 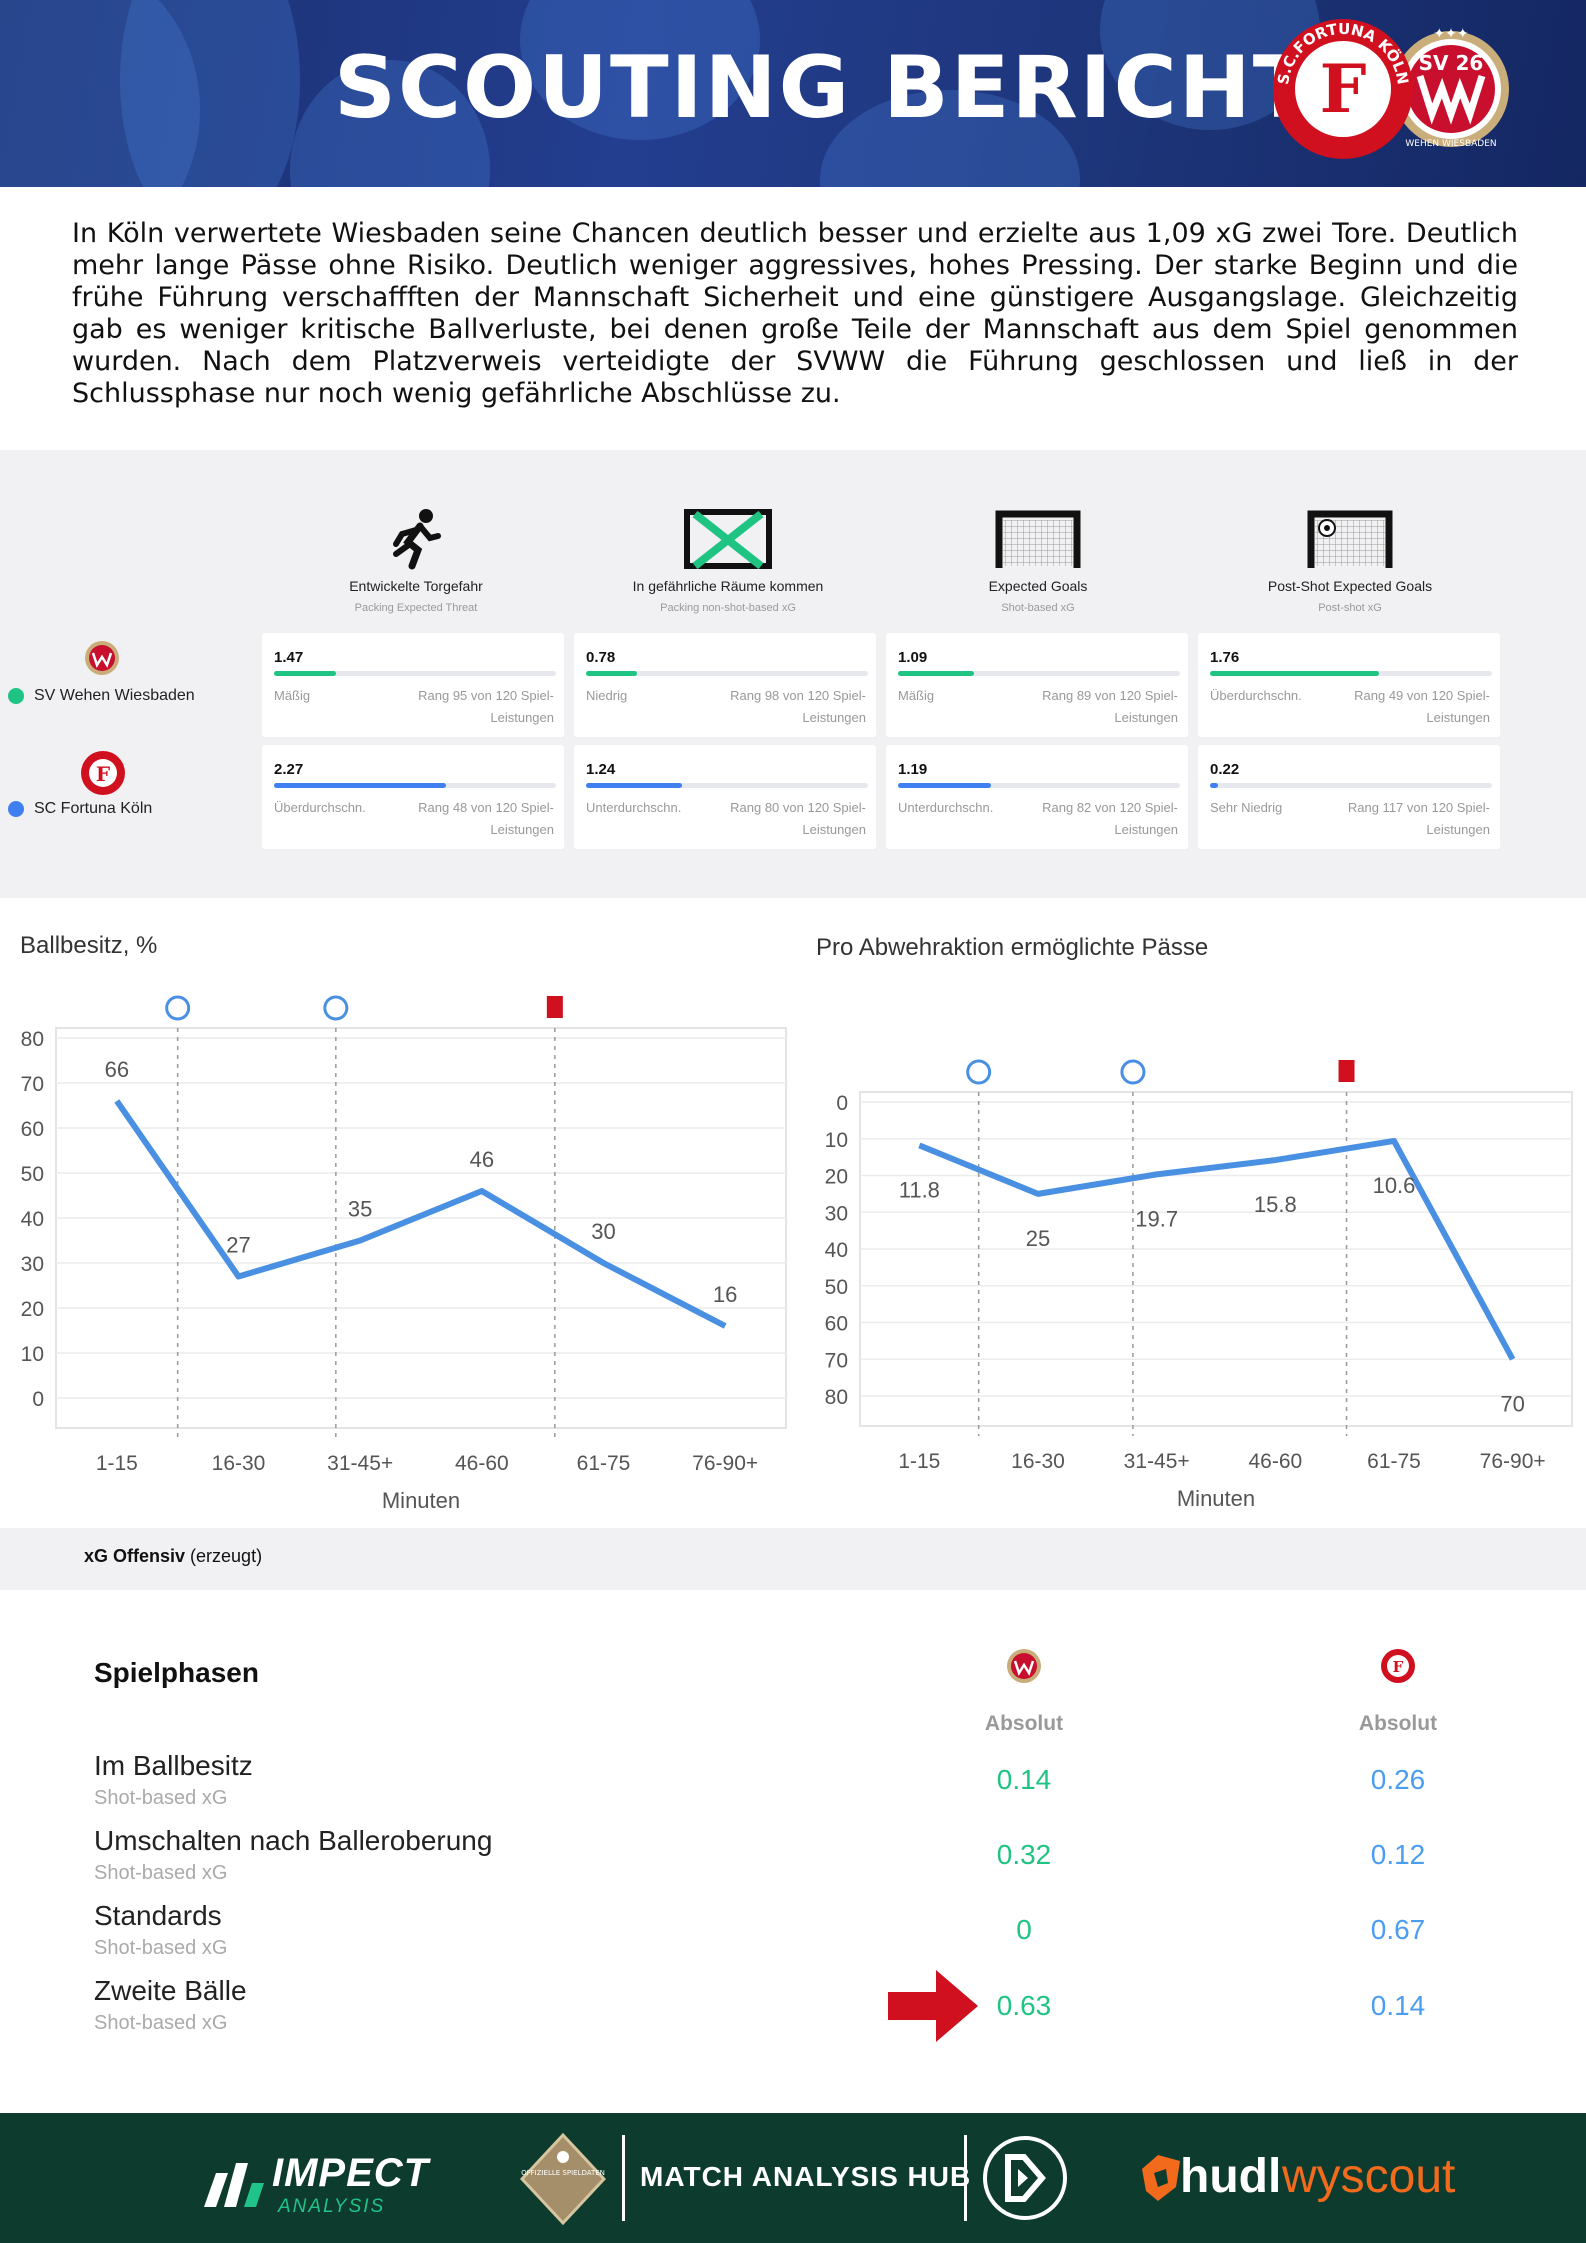 I want to click on red-card-icon, so click(x=1346, y=1071).